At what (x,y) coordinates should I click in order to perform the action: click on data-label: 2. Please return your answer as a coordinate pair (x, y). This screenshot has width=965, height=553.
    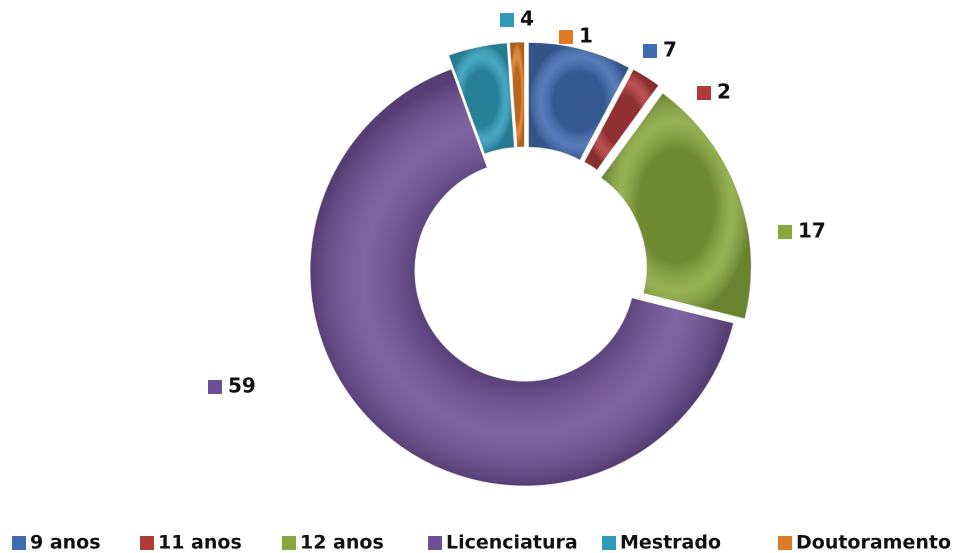
    Looking at the image, I should click on (724, 92).